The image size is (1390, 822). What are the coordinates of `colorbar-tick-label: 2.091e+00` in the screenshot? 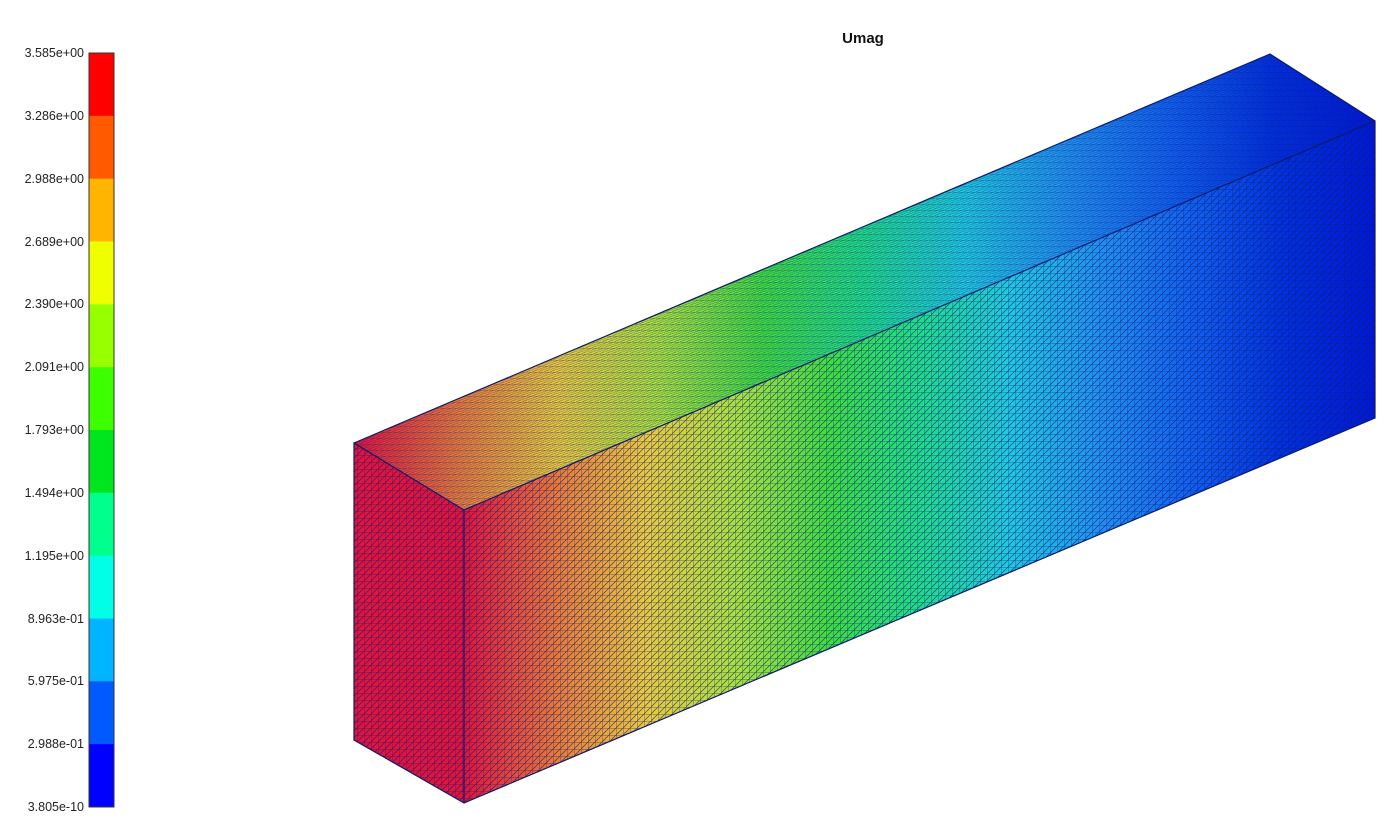 It's located at (54, 367).